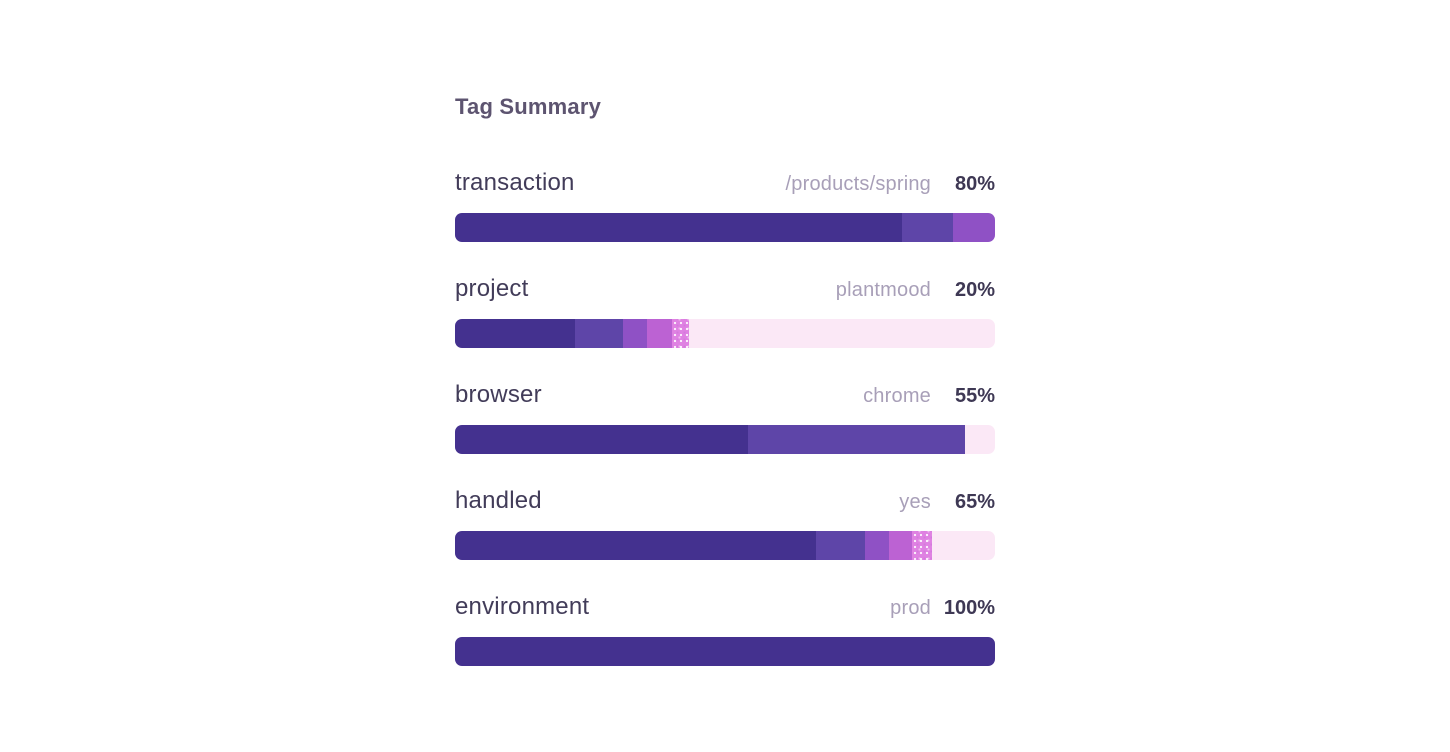 Image resolution: width=1450 pixels, height=752 pixels. What do you see at coordinates (725, 289) in the screenshot?
I see `tag-row-header: project plantmood 20%` at bounding box center [725, 289].